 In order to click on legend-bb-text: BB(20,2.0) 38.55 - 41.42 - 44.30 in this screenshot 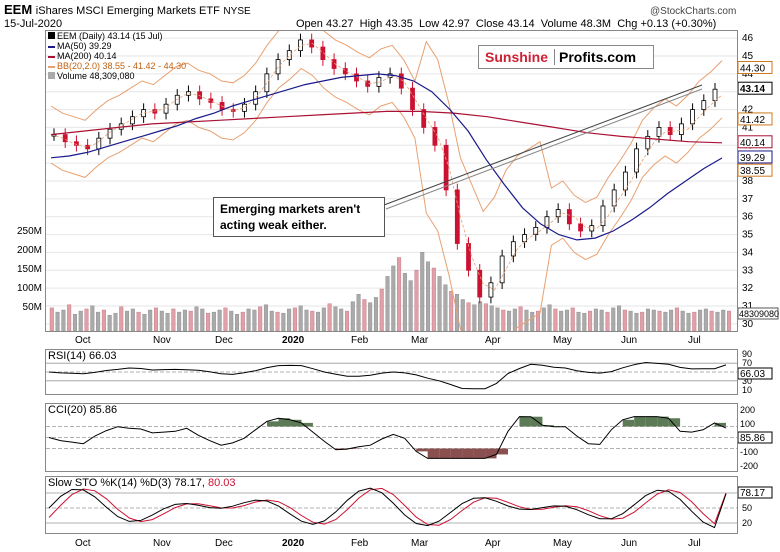, I will do `click(122, 66)`.